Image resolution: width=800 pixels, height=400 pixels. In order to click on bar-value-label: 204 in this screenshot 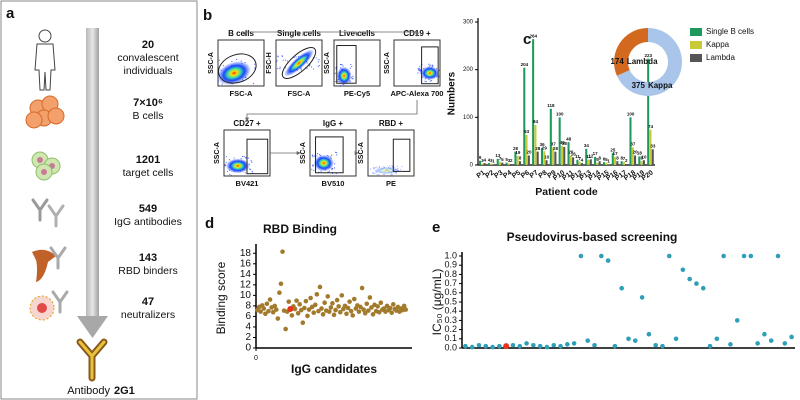, I will do `click(525, 64)`.